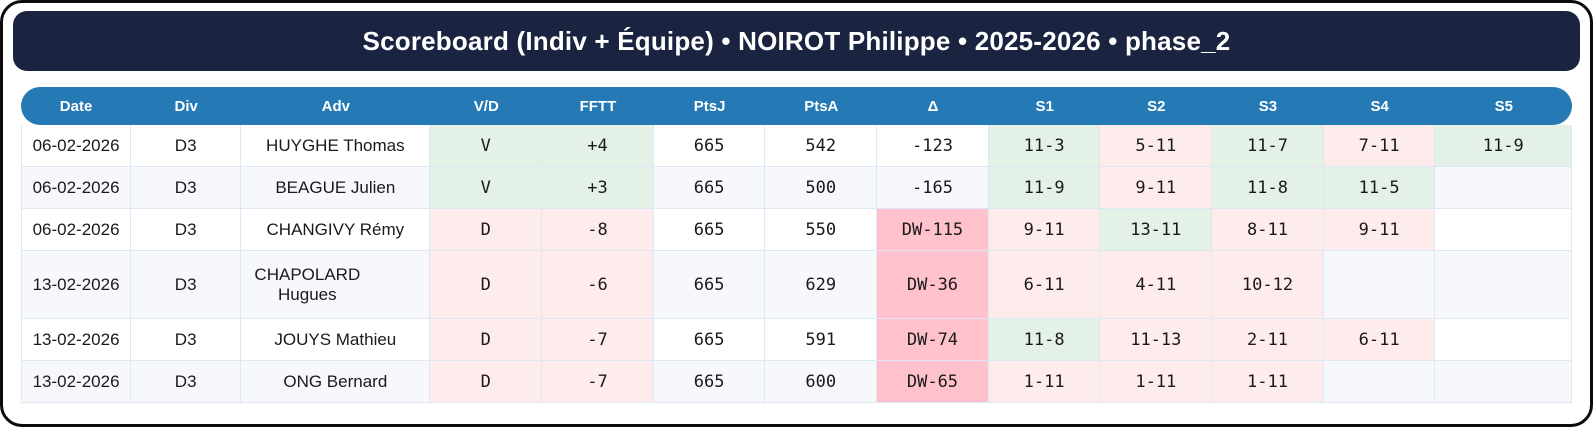 The image size is (1593, 427). I want to click on column-header-s4: S4, so click(1379, 106).